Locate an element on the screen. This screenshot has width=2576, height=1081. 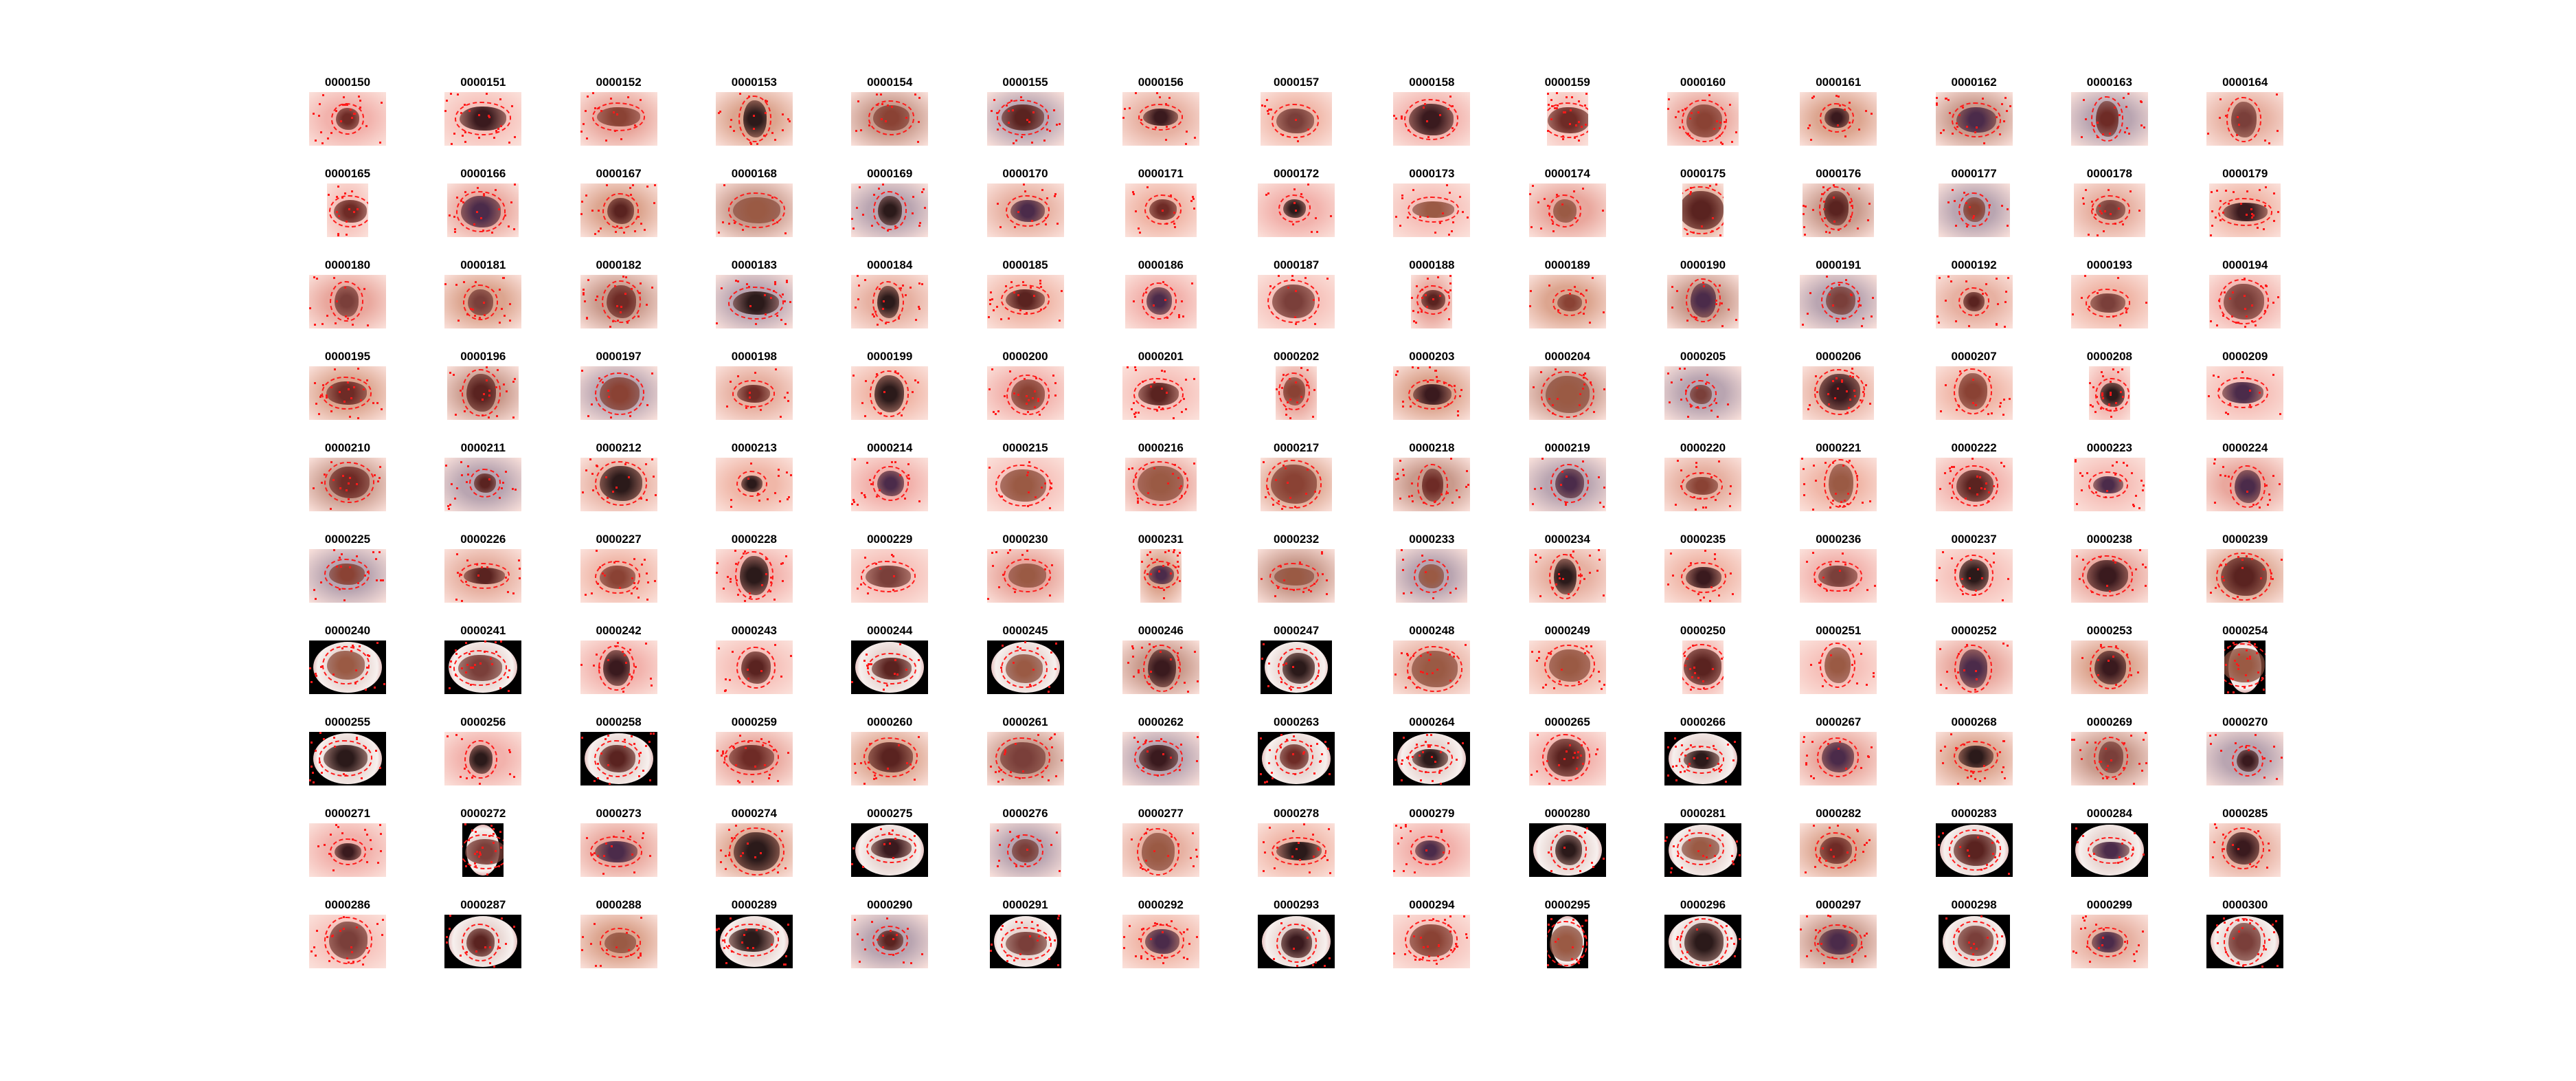
image-id-label: 0000275 is located at coordinates (890, 813).